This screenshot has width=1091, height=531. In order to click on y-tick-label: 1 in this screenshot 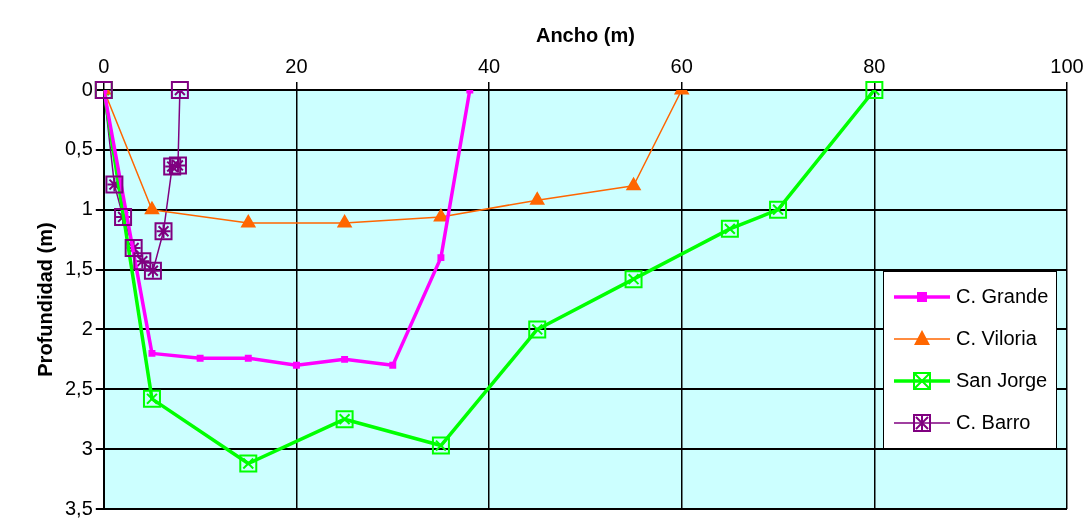, I will do `click(87, 208)`.